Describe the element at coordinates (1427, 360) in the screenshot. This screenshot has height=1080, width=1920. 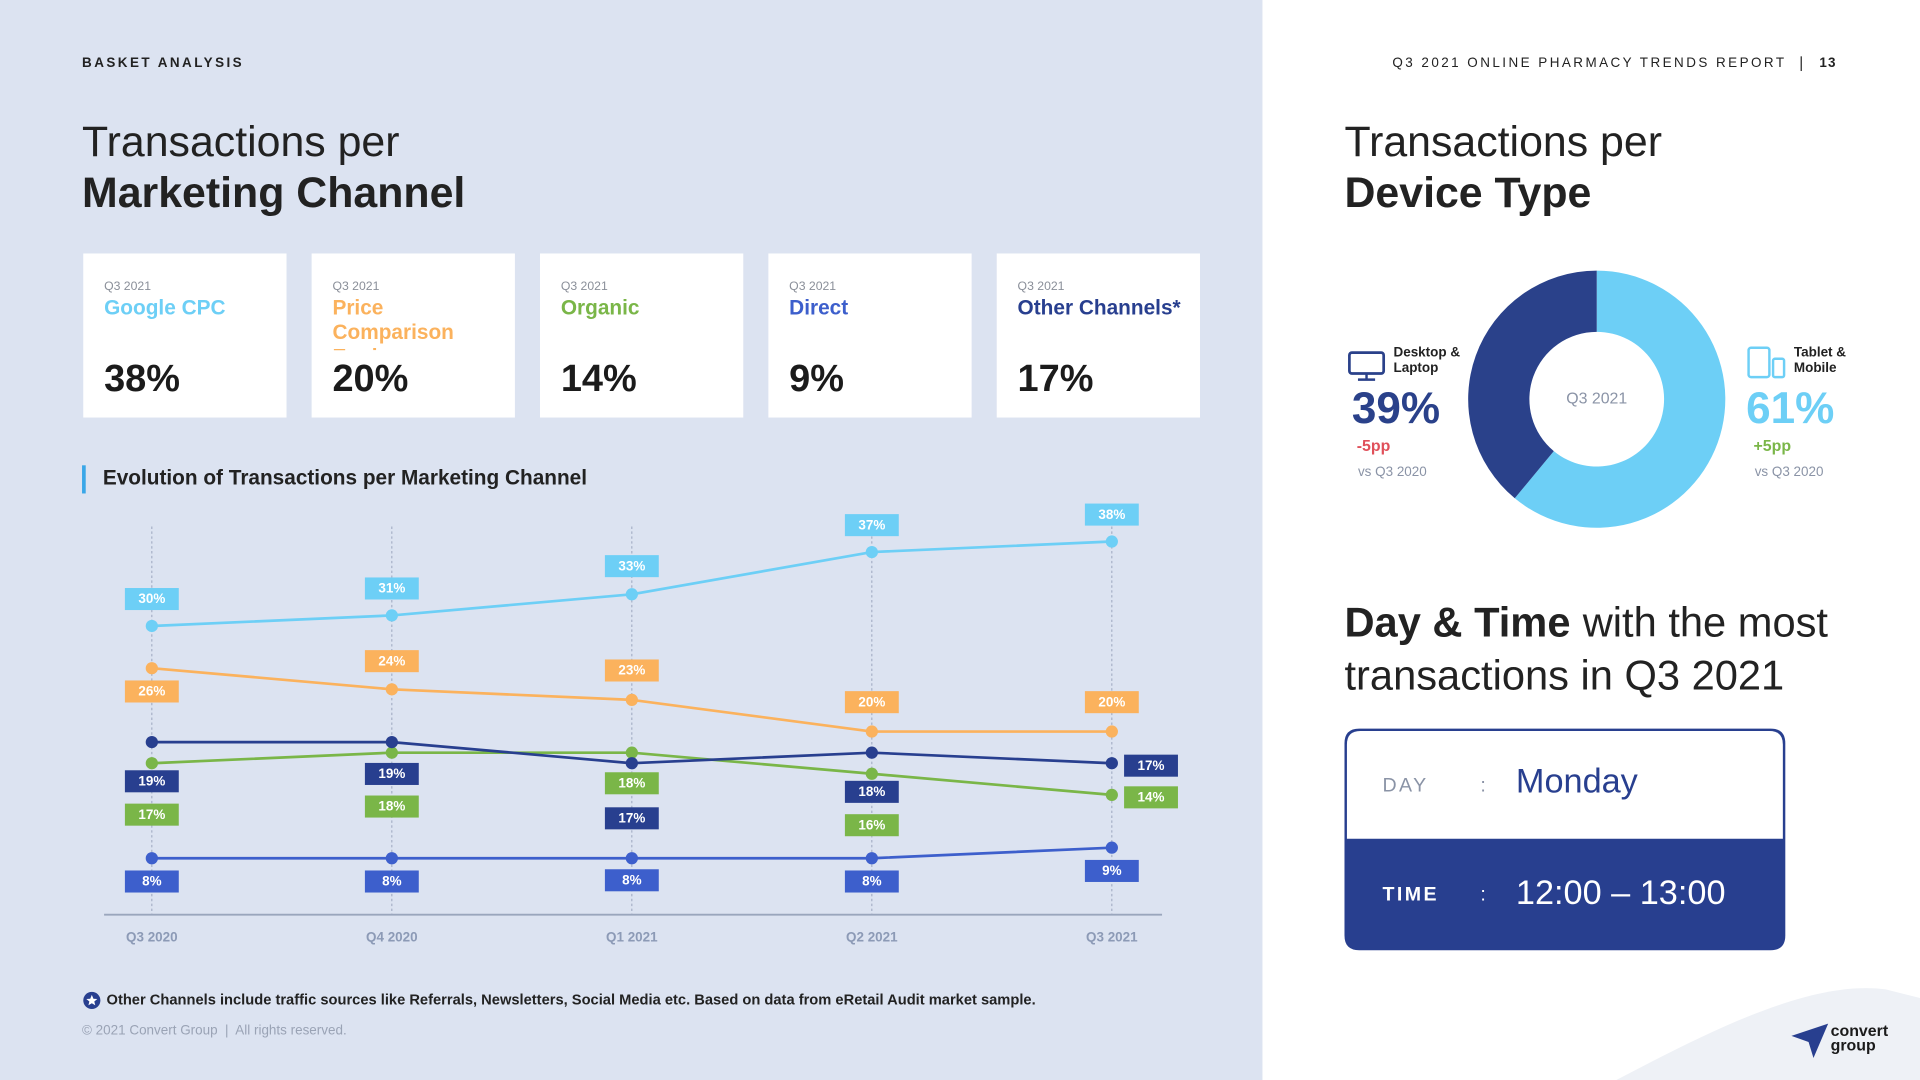
I see `donut-category: Desktop & Laptop` at that location.